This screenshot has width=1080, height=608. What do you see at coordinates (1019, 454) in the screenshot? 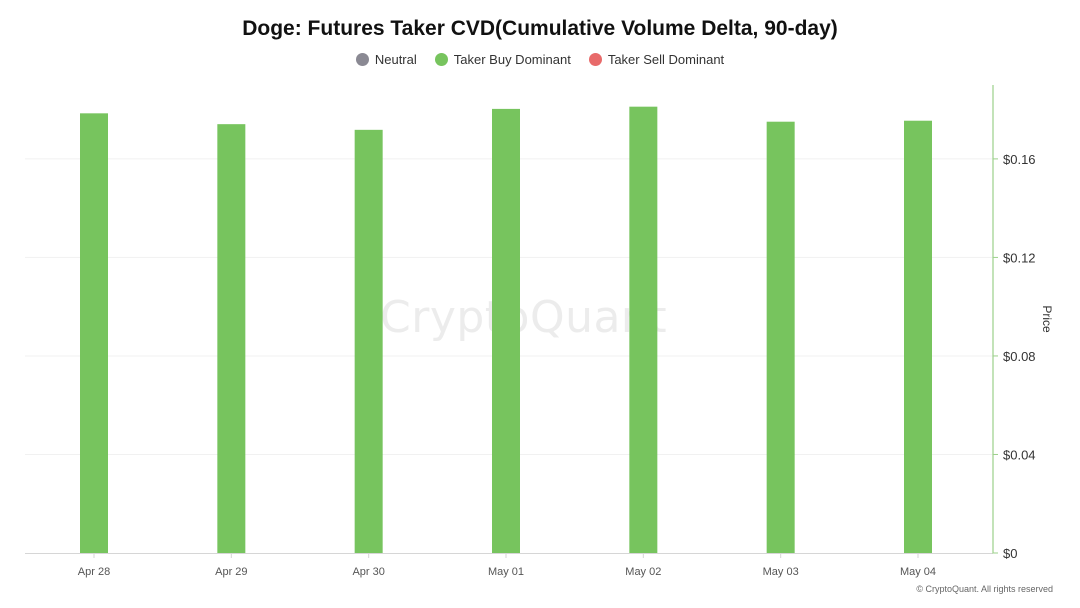
I see `y-tick-label-1: $0.04` at bounding box center [1019, 454].